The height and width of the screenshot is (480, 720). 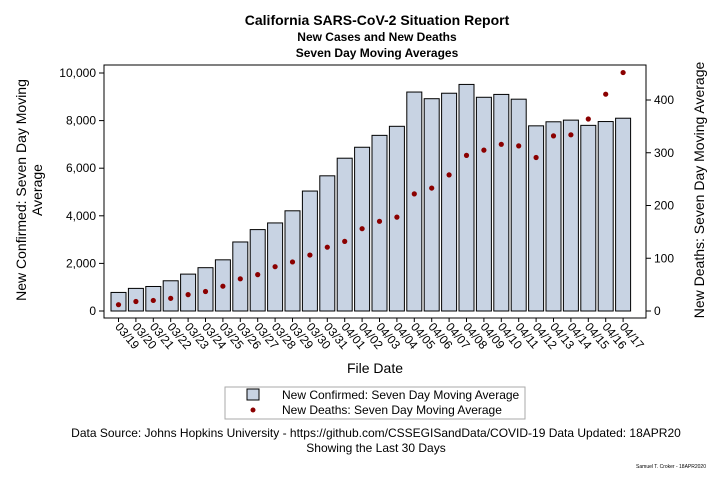 I want to click on right-axis: 0 100 200 300 400, so click(x=660, y=205).